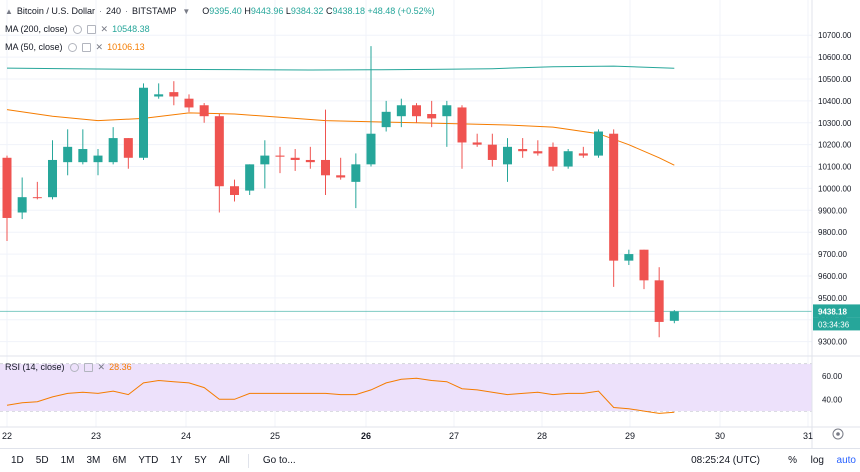 The height and width of the screenshot is (472, 860). Describe the element at coordinates (340, 68) in the screenshot. I see `ma200-line` at that location.